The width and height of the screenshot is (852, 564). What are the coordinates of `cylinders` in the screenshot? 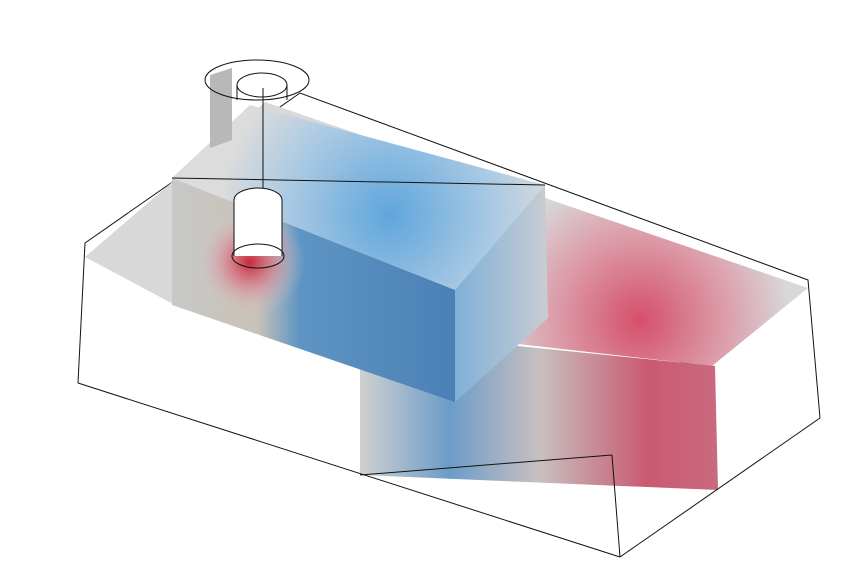 It's located at (257, 164).